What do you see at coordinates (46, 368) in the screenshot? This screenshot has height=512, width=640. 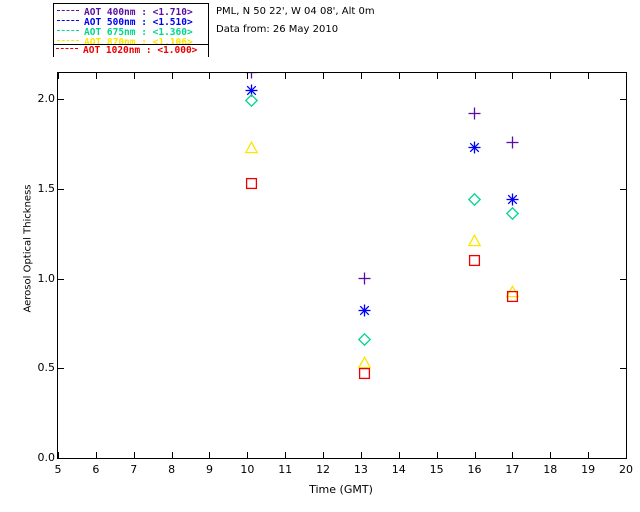 I see `y-tick-label-0.5: 0.5` at bounding box center [46, 368].